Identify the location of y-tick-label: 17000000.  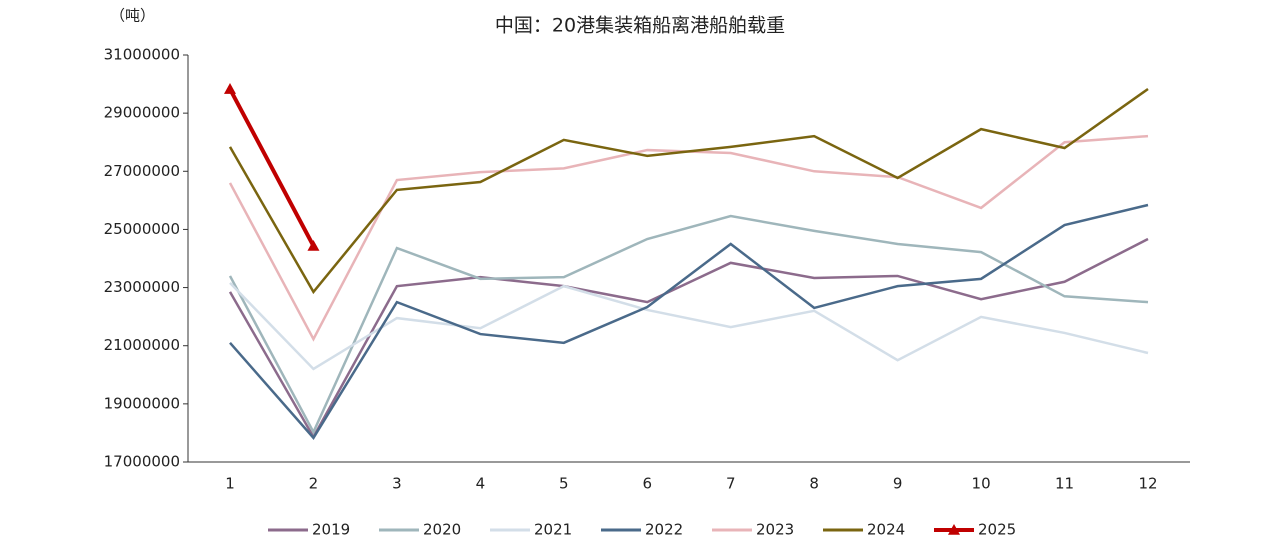
(142, 462).